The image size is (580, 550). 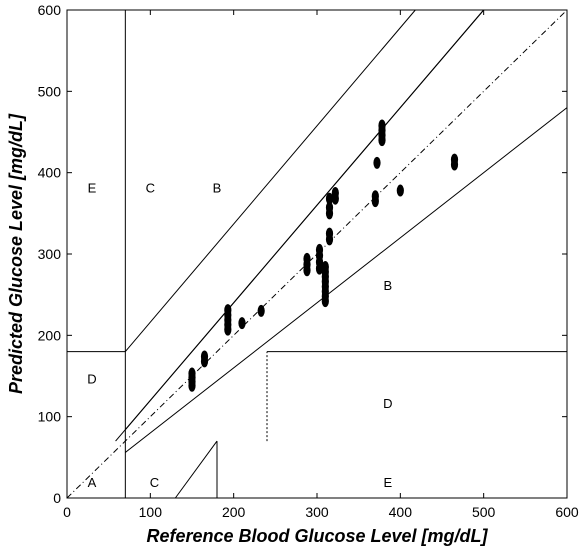 I want to click on x-axis-title: Reference Blood Glucose Level [mg/dL], so click(x=317, y=536).